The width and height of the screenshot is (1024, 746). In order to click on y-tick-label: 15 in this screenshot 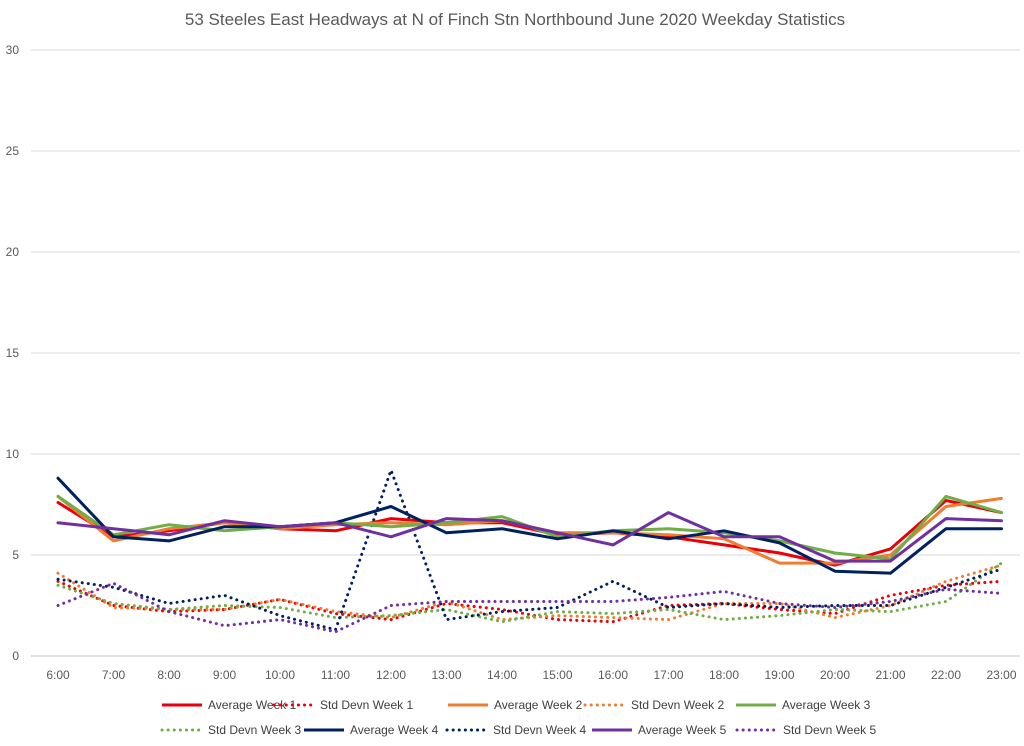, I will do `click(13, 353)`.